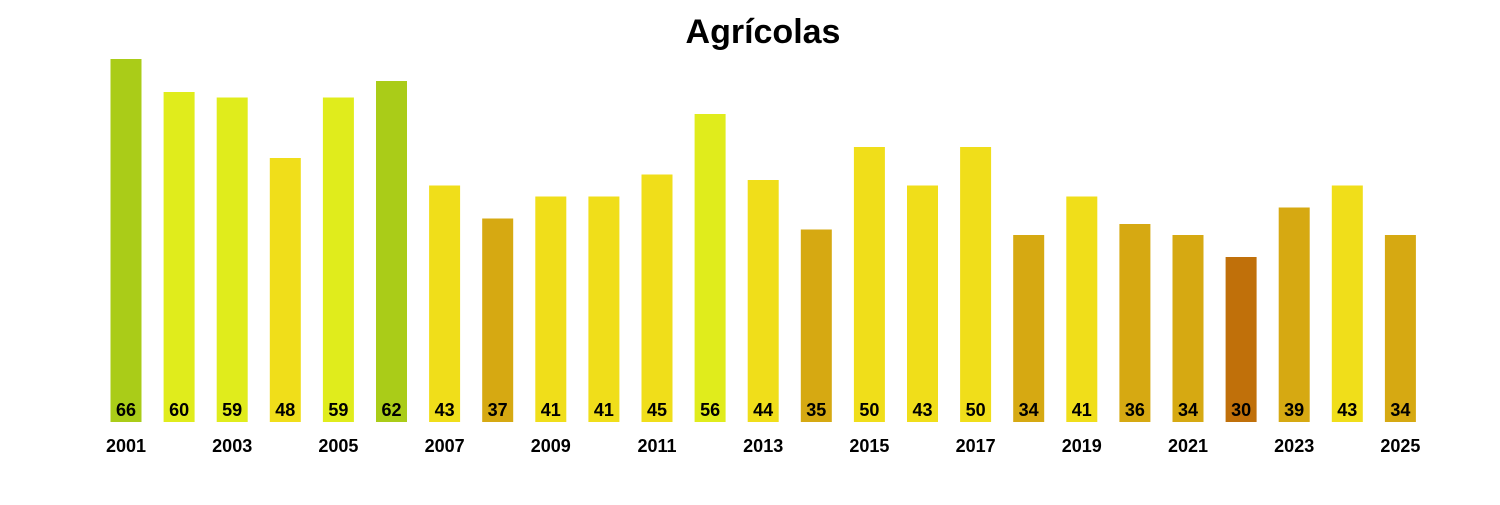  What do you see at coordinates (551, 446) in the screenshot?
I see `x-tick-label-2009: 2009` at bounding box center [551, 446].